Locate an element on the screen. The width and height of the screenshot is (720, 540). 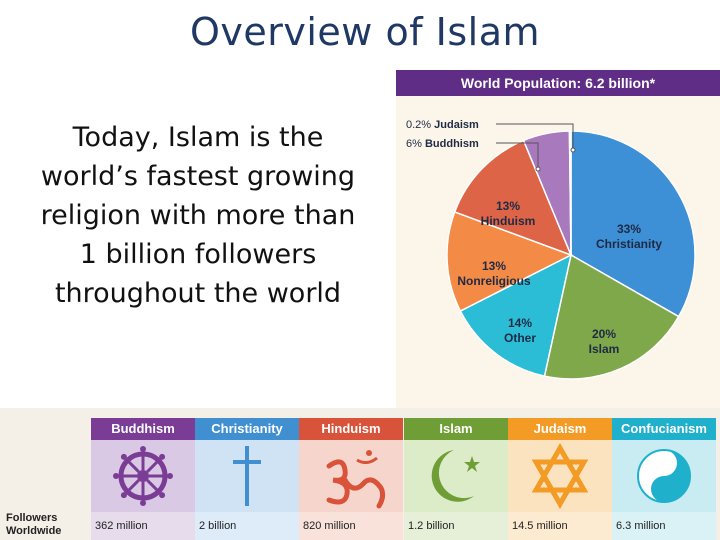
religion-column-confucianism: Confucianism 6.3 million is located at coordinates (664, 479).